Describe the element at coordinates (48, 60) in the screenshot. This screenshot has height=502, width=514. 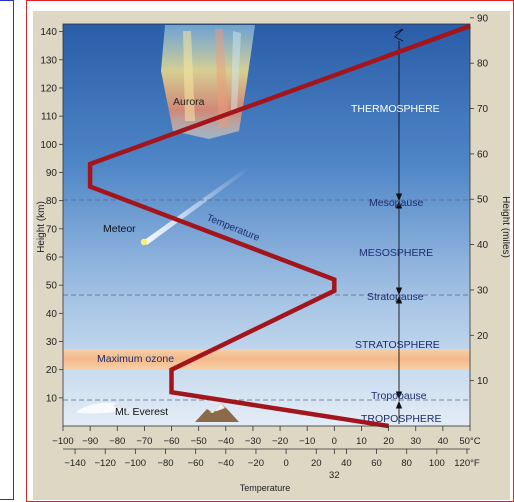
I see `km-tick-label: 130` at that location.